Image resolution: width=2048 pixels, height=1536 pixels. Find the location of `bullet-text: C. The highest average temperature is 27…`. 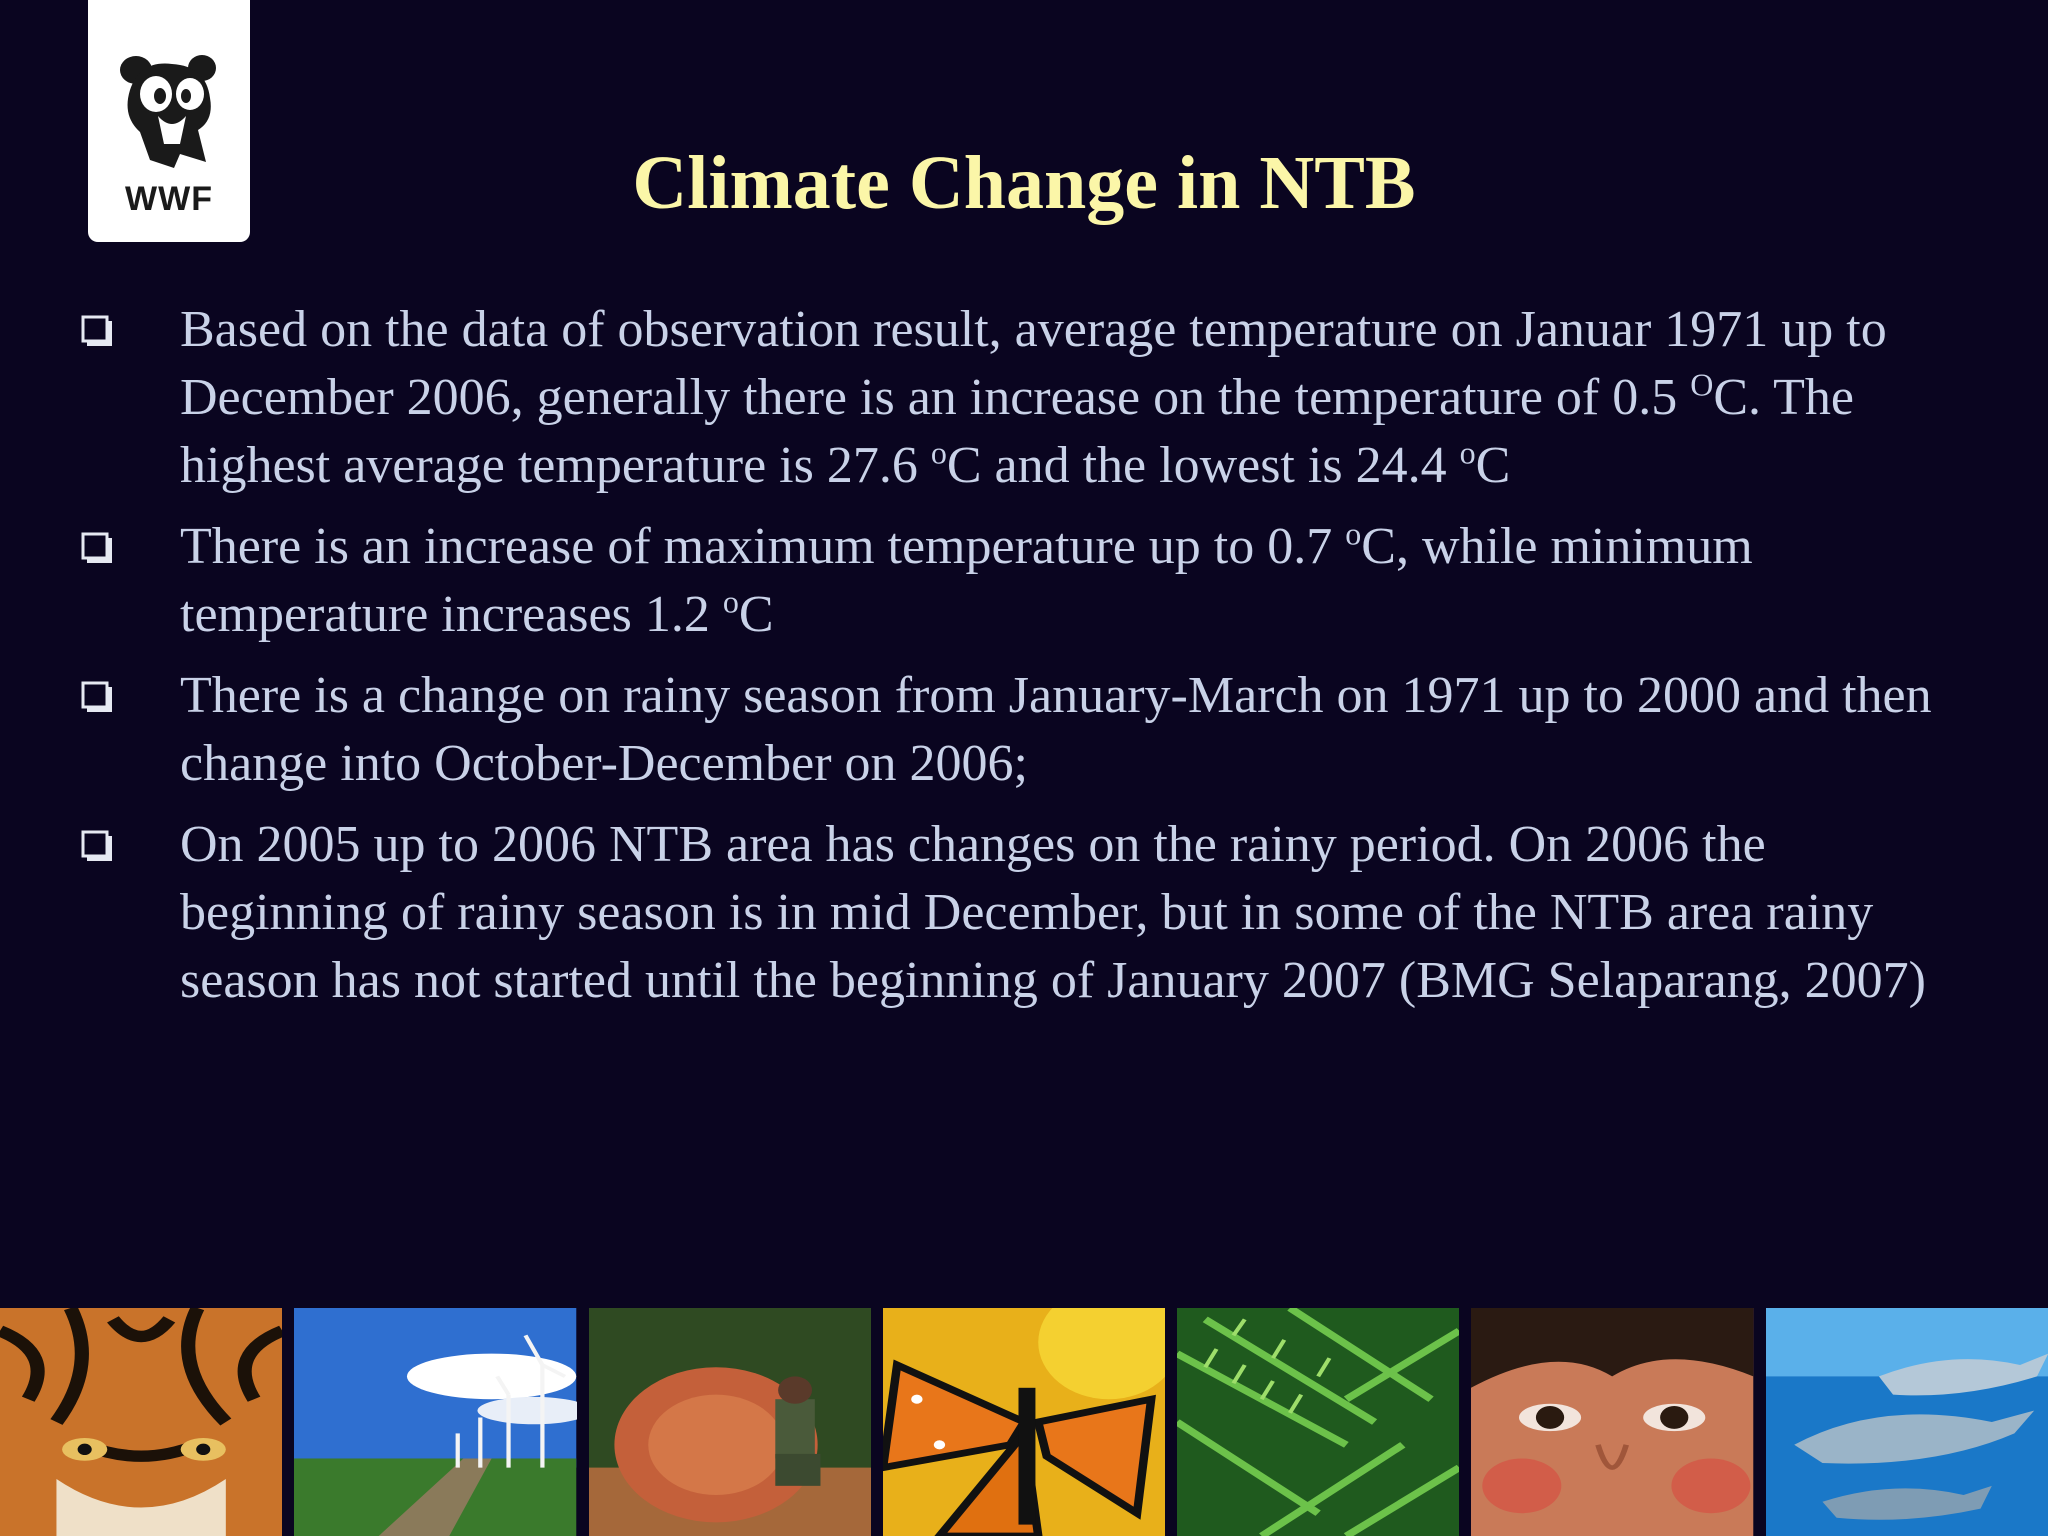

bullet-text: C. The highest average temperature is 27… is located at coordinates (1017, 431).